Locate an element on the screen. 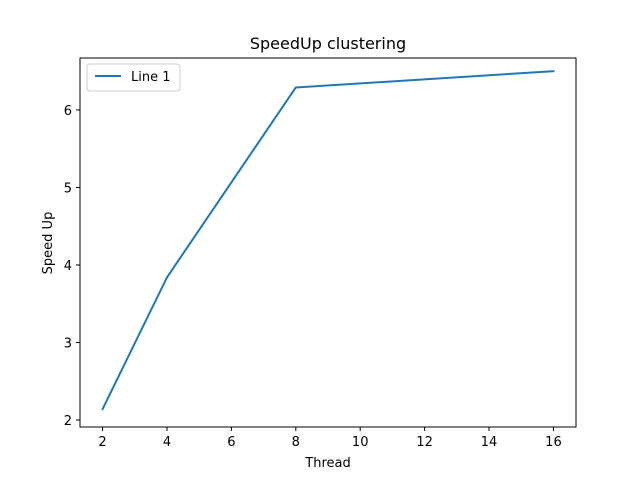 This screenshot has height=480, width=640. legend: Line 1 is located at coordinates (133, 77).